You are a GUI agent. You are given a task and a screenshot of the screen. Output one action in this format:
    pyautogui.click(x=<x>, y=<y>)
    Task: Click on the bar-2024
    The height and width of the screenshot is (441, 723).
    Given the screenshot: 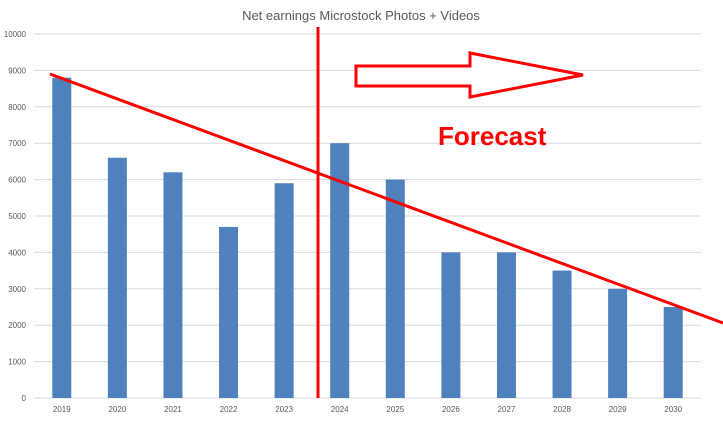 What is the action you would take?
    pyautogui.click(x=340, y=270)
    